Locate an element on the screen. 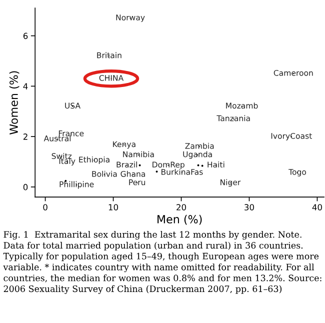 This screenshot has width=325, height=323. x-tick-label: 20 is located at coordinates (181, 207).